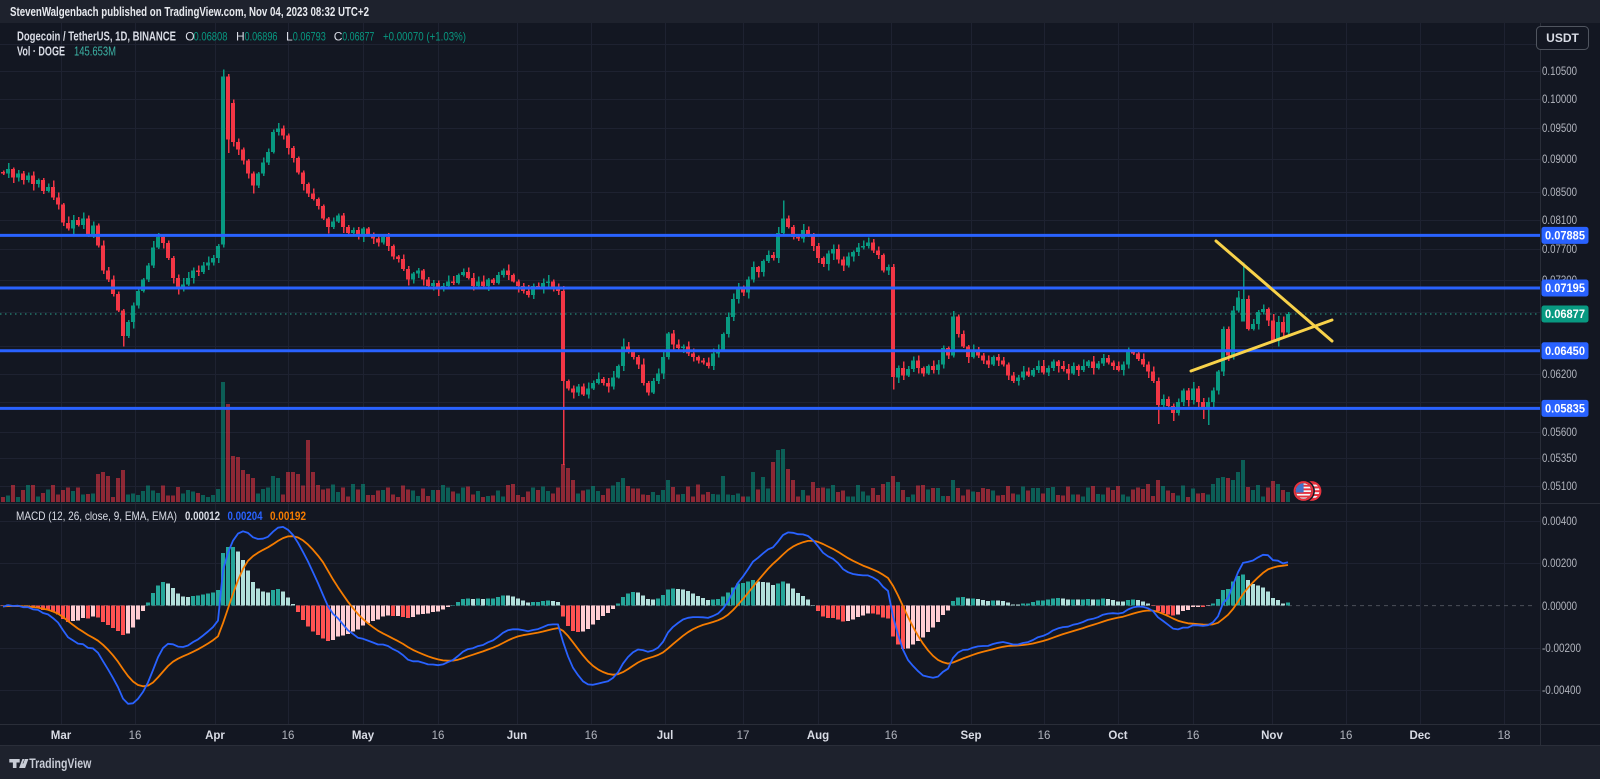 This screenshot has width=1600, height=779. I want to click on svg-text: 0.00200, so click(1559, 564).